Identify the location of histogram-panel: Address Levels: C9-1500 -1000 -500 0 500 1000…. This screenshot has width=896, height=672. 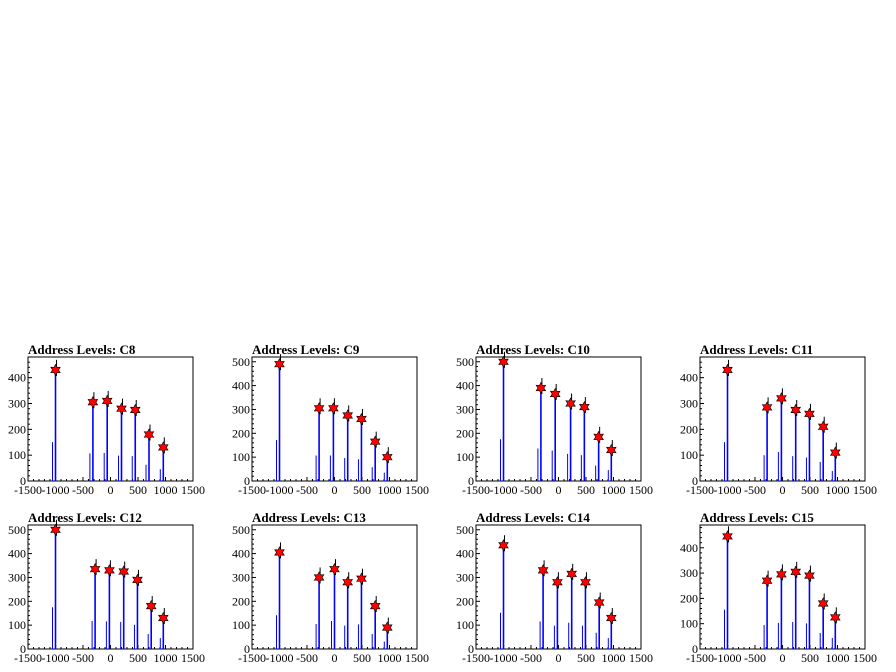
(330, 419).